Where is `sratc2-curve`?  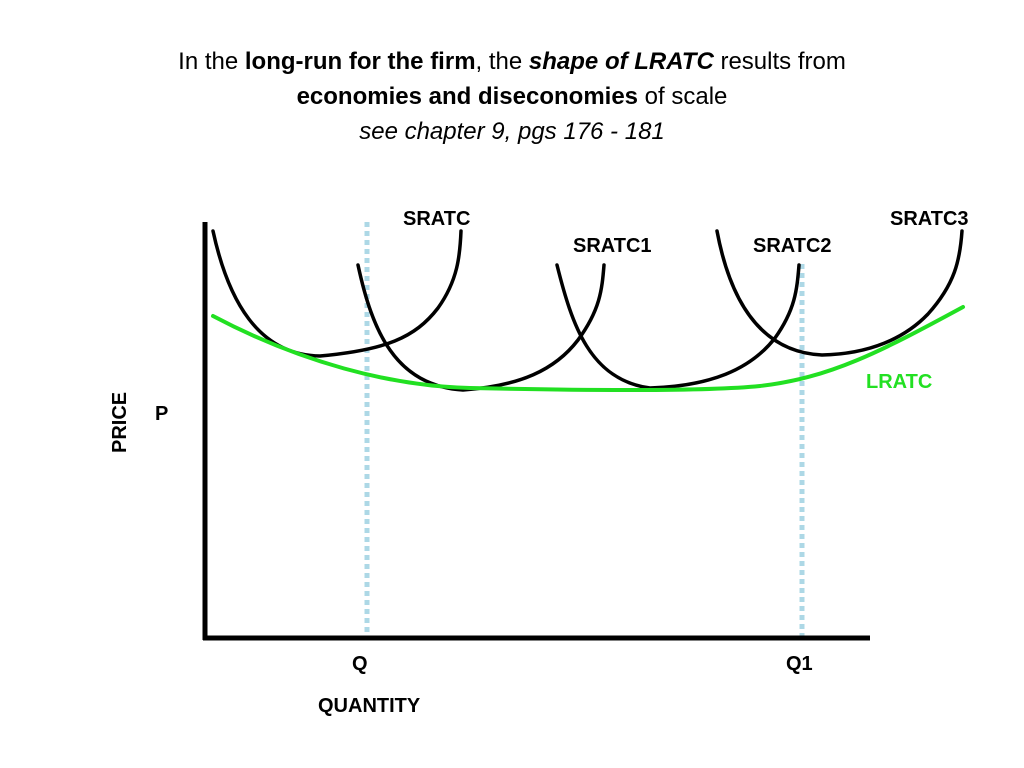 sratc2-curve is located at coordinates (678, 326).